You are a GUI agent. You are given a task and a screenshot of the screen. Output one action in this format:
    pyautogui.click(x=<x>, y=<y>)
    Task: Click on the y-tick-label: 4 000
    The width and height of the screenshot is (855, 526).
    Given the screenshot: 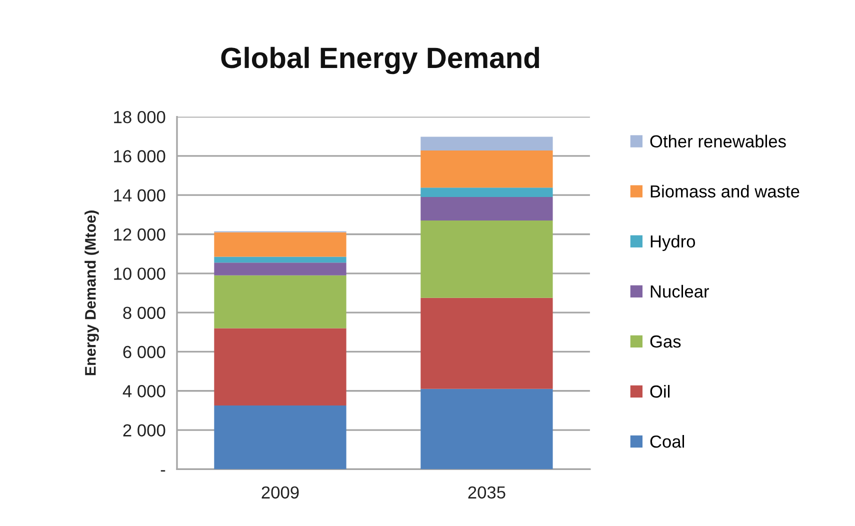 What is the action you would take?
    pyautogui.click(x=144, y=391)
    